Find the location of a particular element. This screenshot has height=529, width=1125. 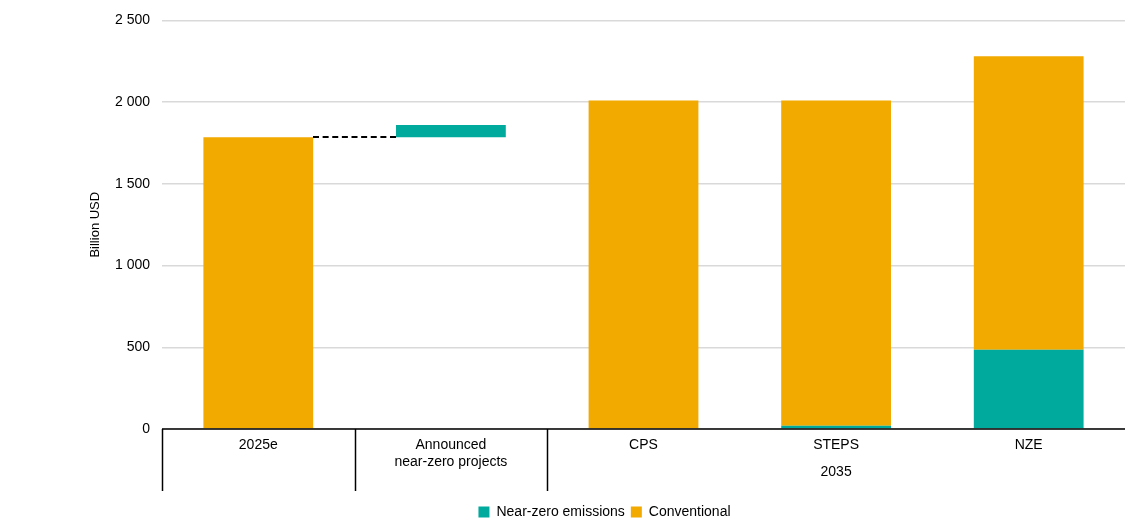

x-tick-label: CPS is located at coordinates (643, 444).